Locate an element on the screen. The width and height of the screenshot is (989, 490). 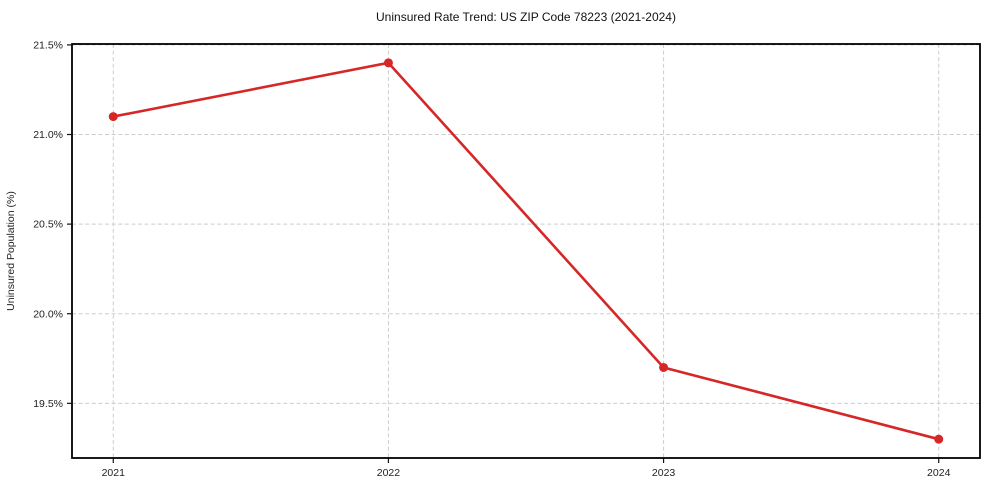
y-tick-label: 20.5% is located at coordinates (48, 225).